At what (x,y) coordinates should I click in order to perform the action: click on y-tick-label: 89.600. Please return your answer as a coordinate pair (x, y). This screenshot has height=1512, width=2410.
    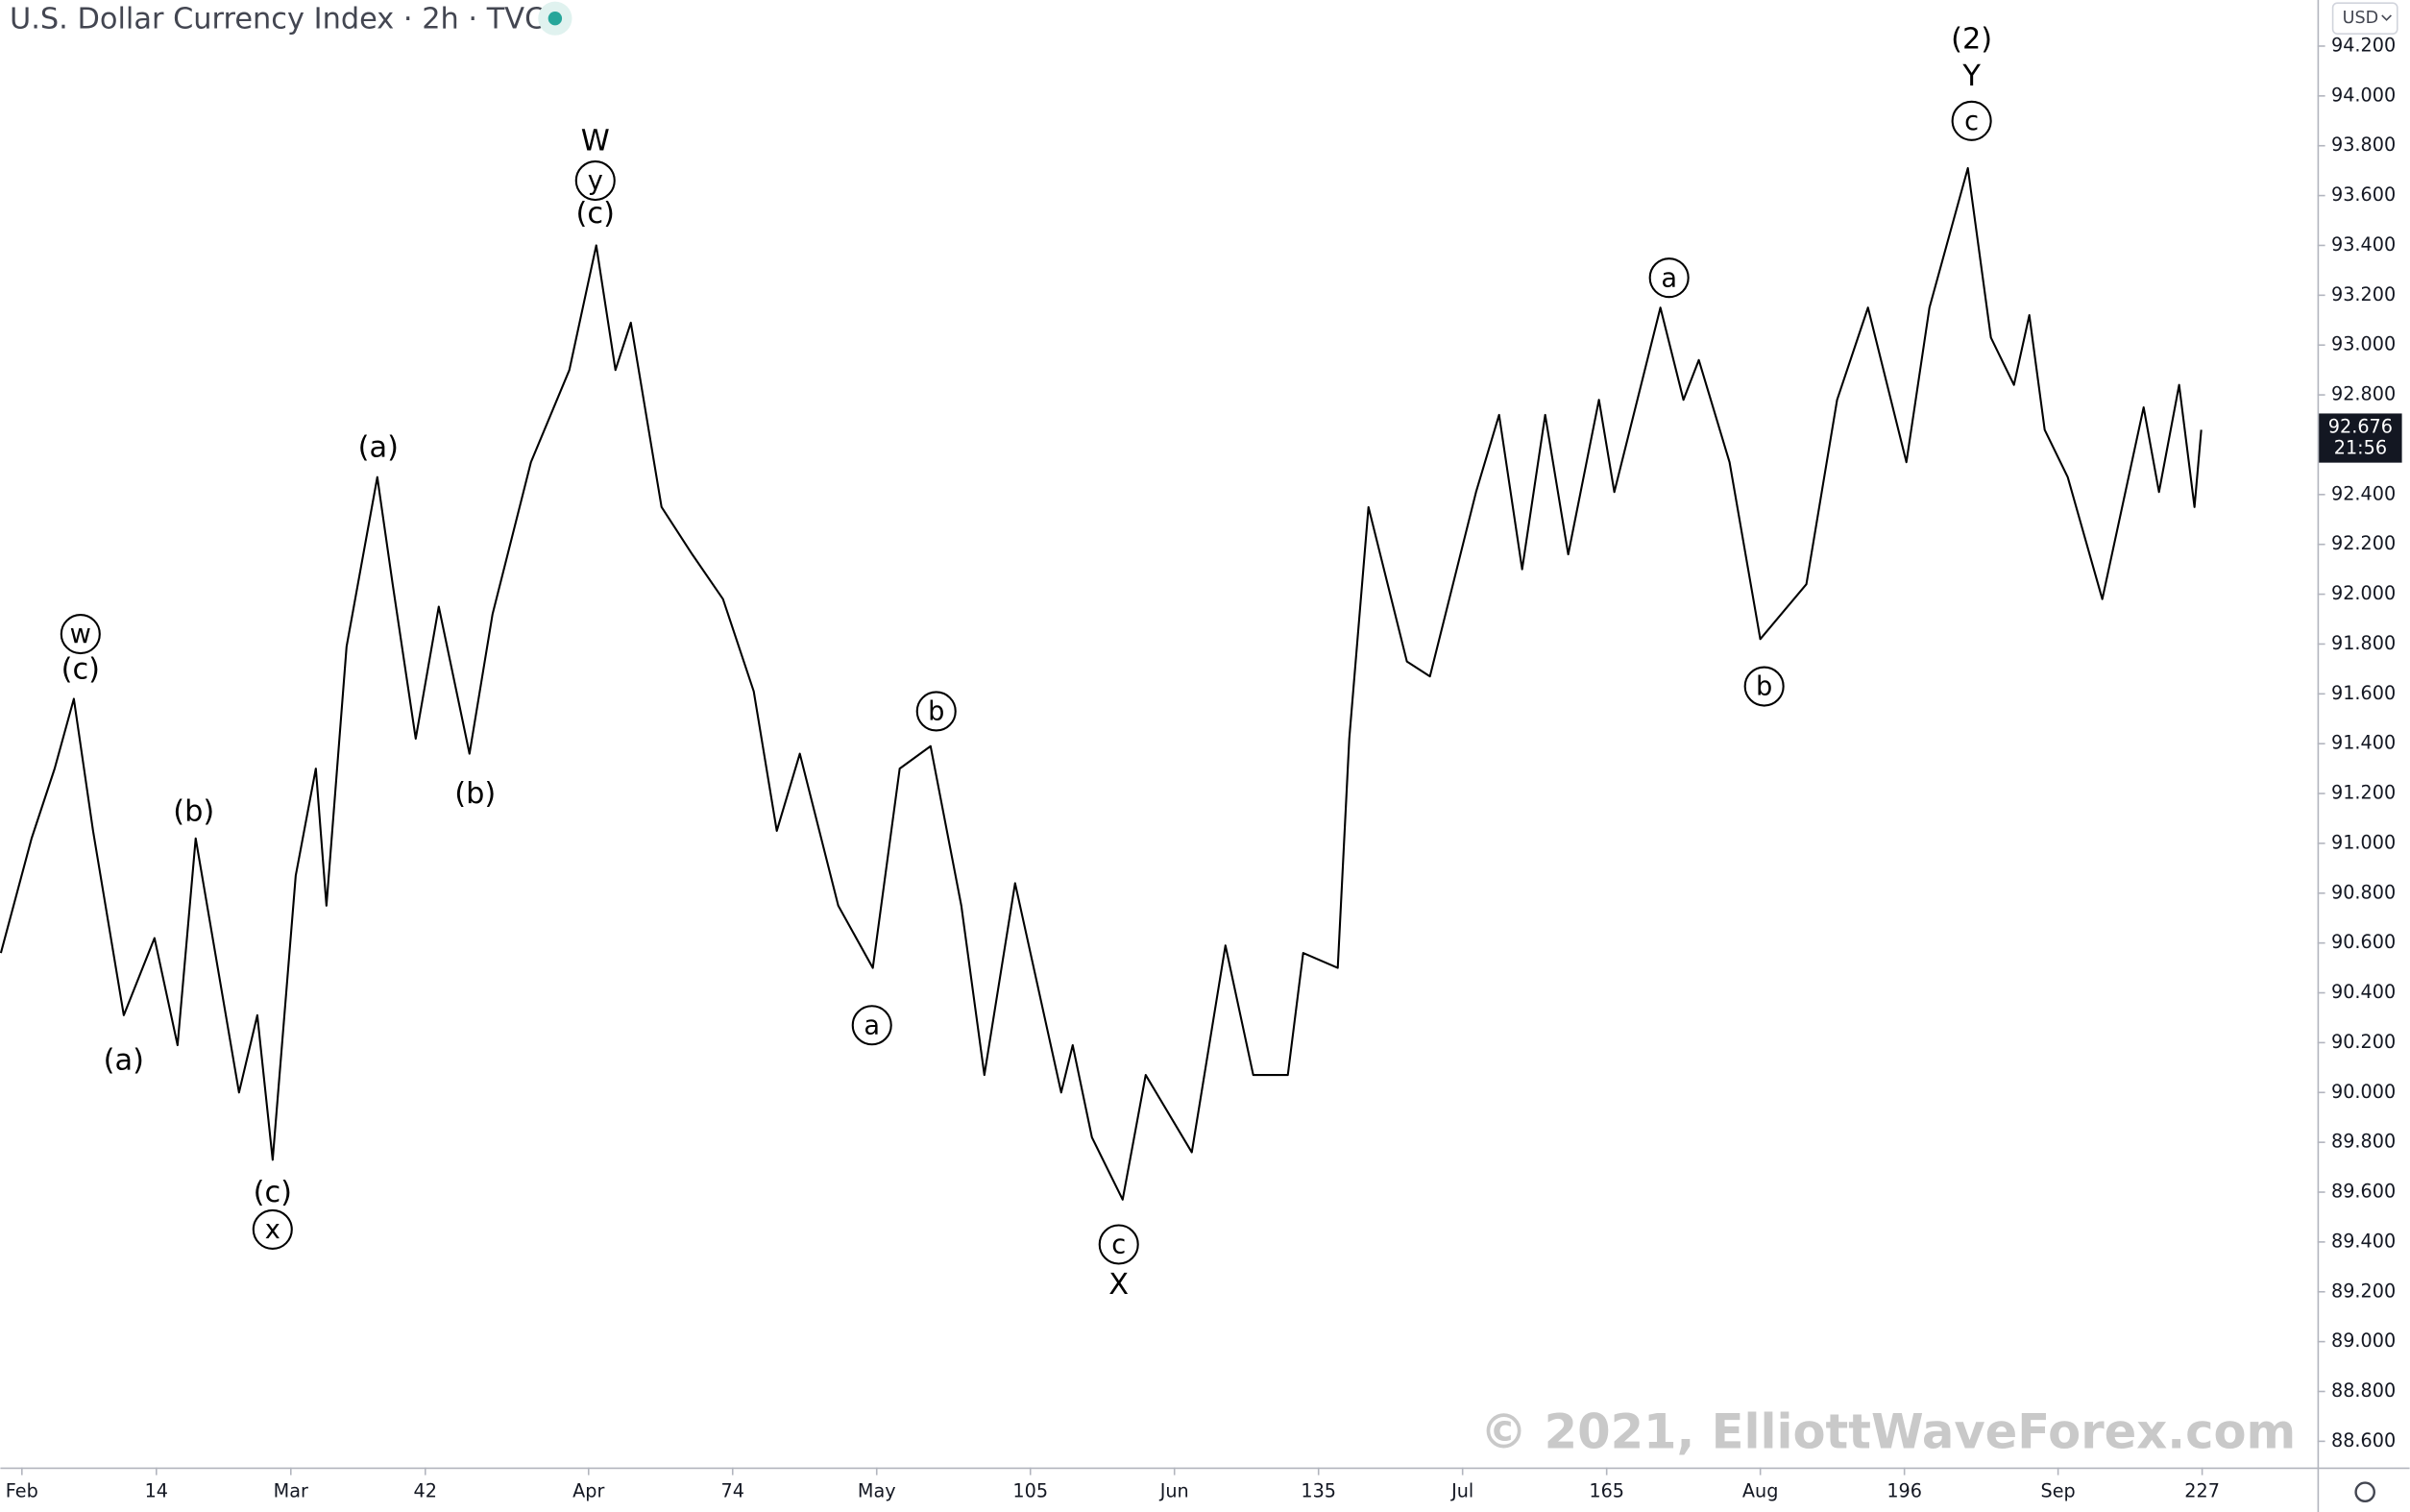
    Looking at the image, I should click on (2363, 1192).